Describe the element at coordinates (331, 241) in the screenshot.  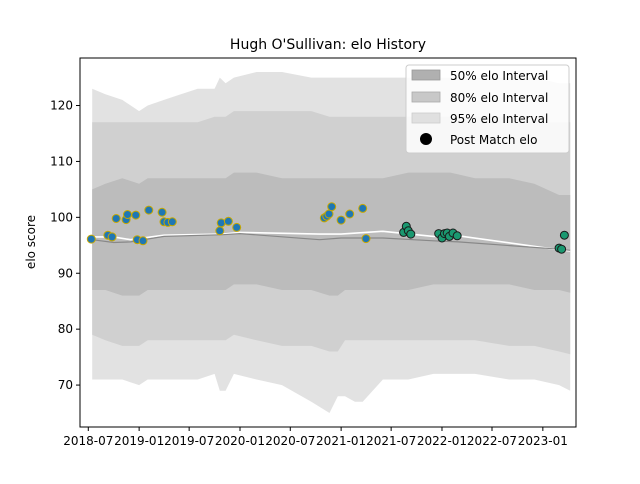
I see `median-elo-line` at that location.